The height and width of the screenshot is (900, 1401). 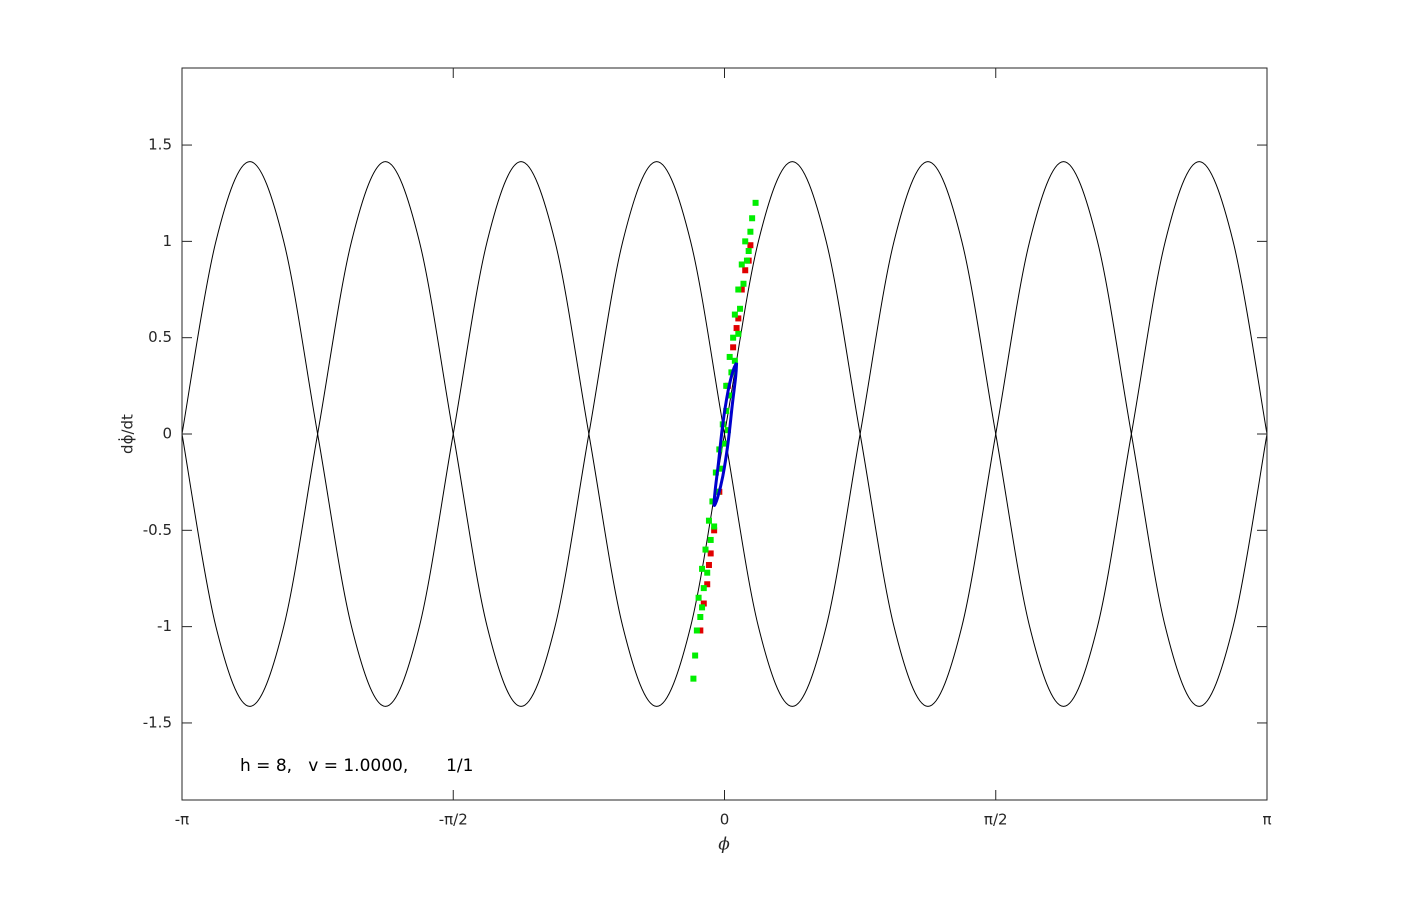 I want to click on y-axis-label: dϕ̇/dt, so click(x=127, y=434).